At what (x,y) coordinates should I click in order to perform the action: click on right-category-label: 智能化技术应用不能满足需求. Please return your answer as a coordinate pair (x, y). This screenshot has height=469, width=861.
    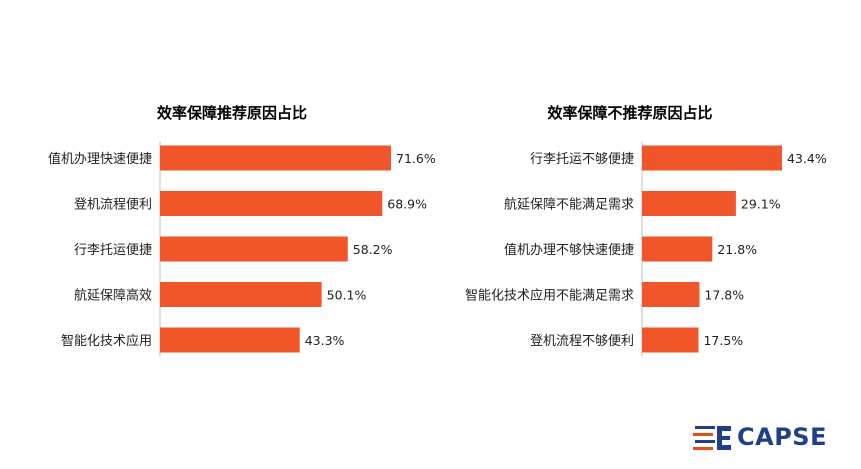
    Looking at the image, I should click on (549, 296).